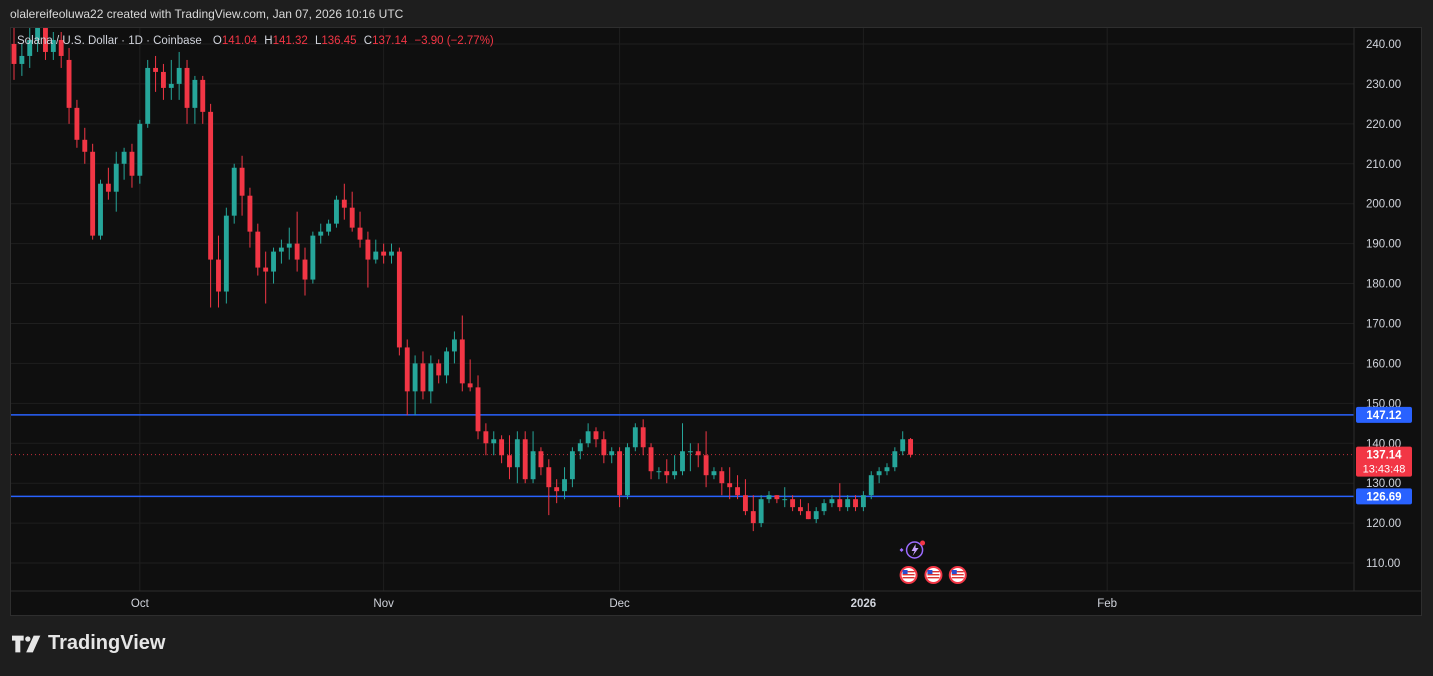  I want to click on price-tick-label: 160.00, so click(1383, 364).